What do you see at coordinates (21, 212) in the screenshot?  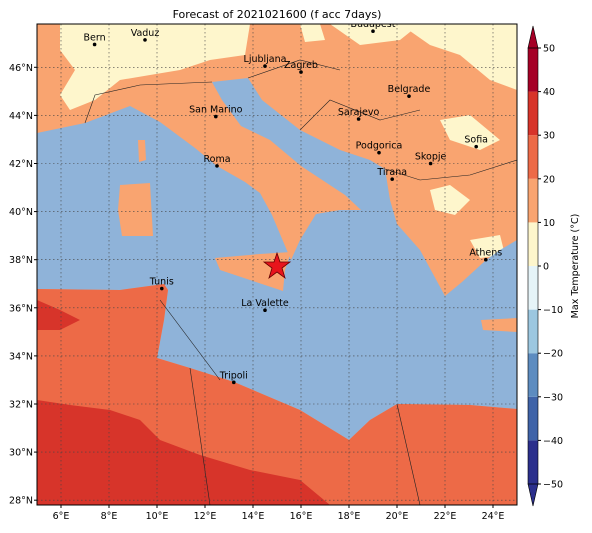 I see `y-tick-label: 40°N` at bounding box center [21, 212].